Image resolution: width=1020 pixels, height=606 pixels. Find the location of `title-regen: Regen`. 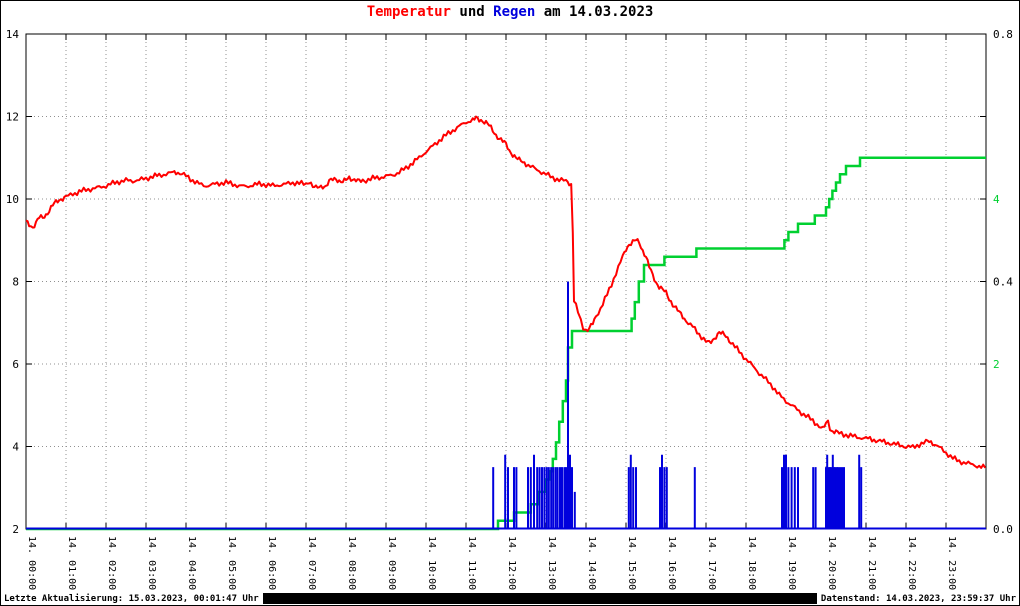

title-regen: Regen is located at coordinates (514, 12).